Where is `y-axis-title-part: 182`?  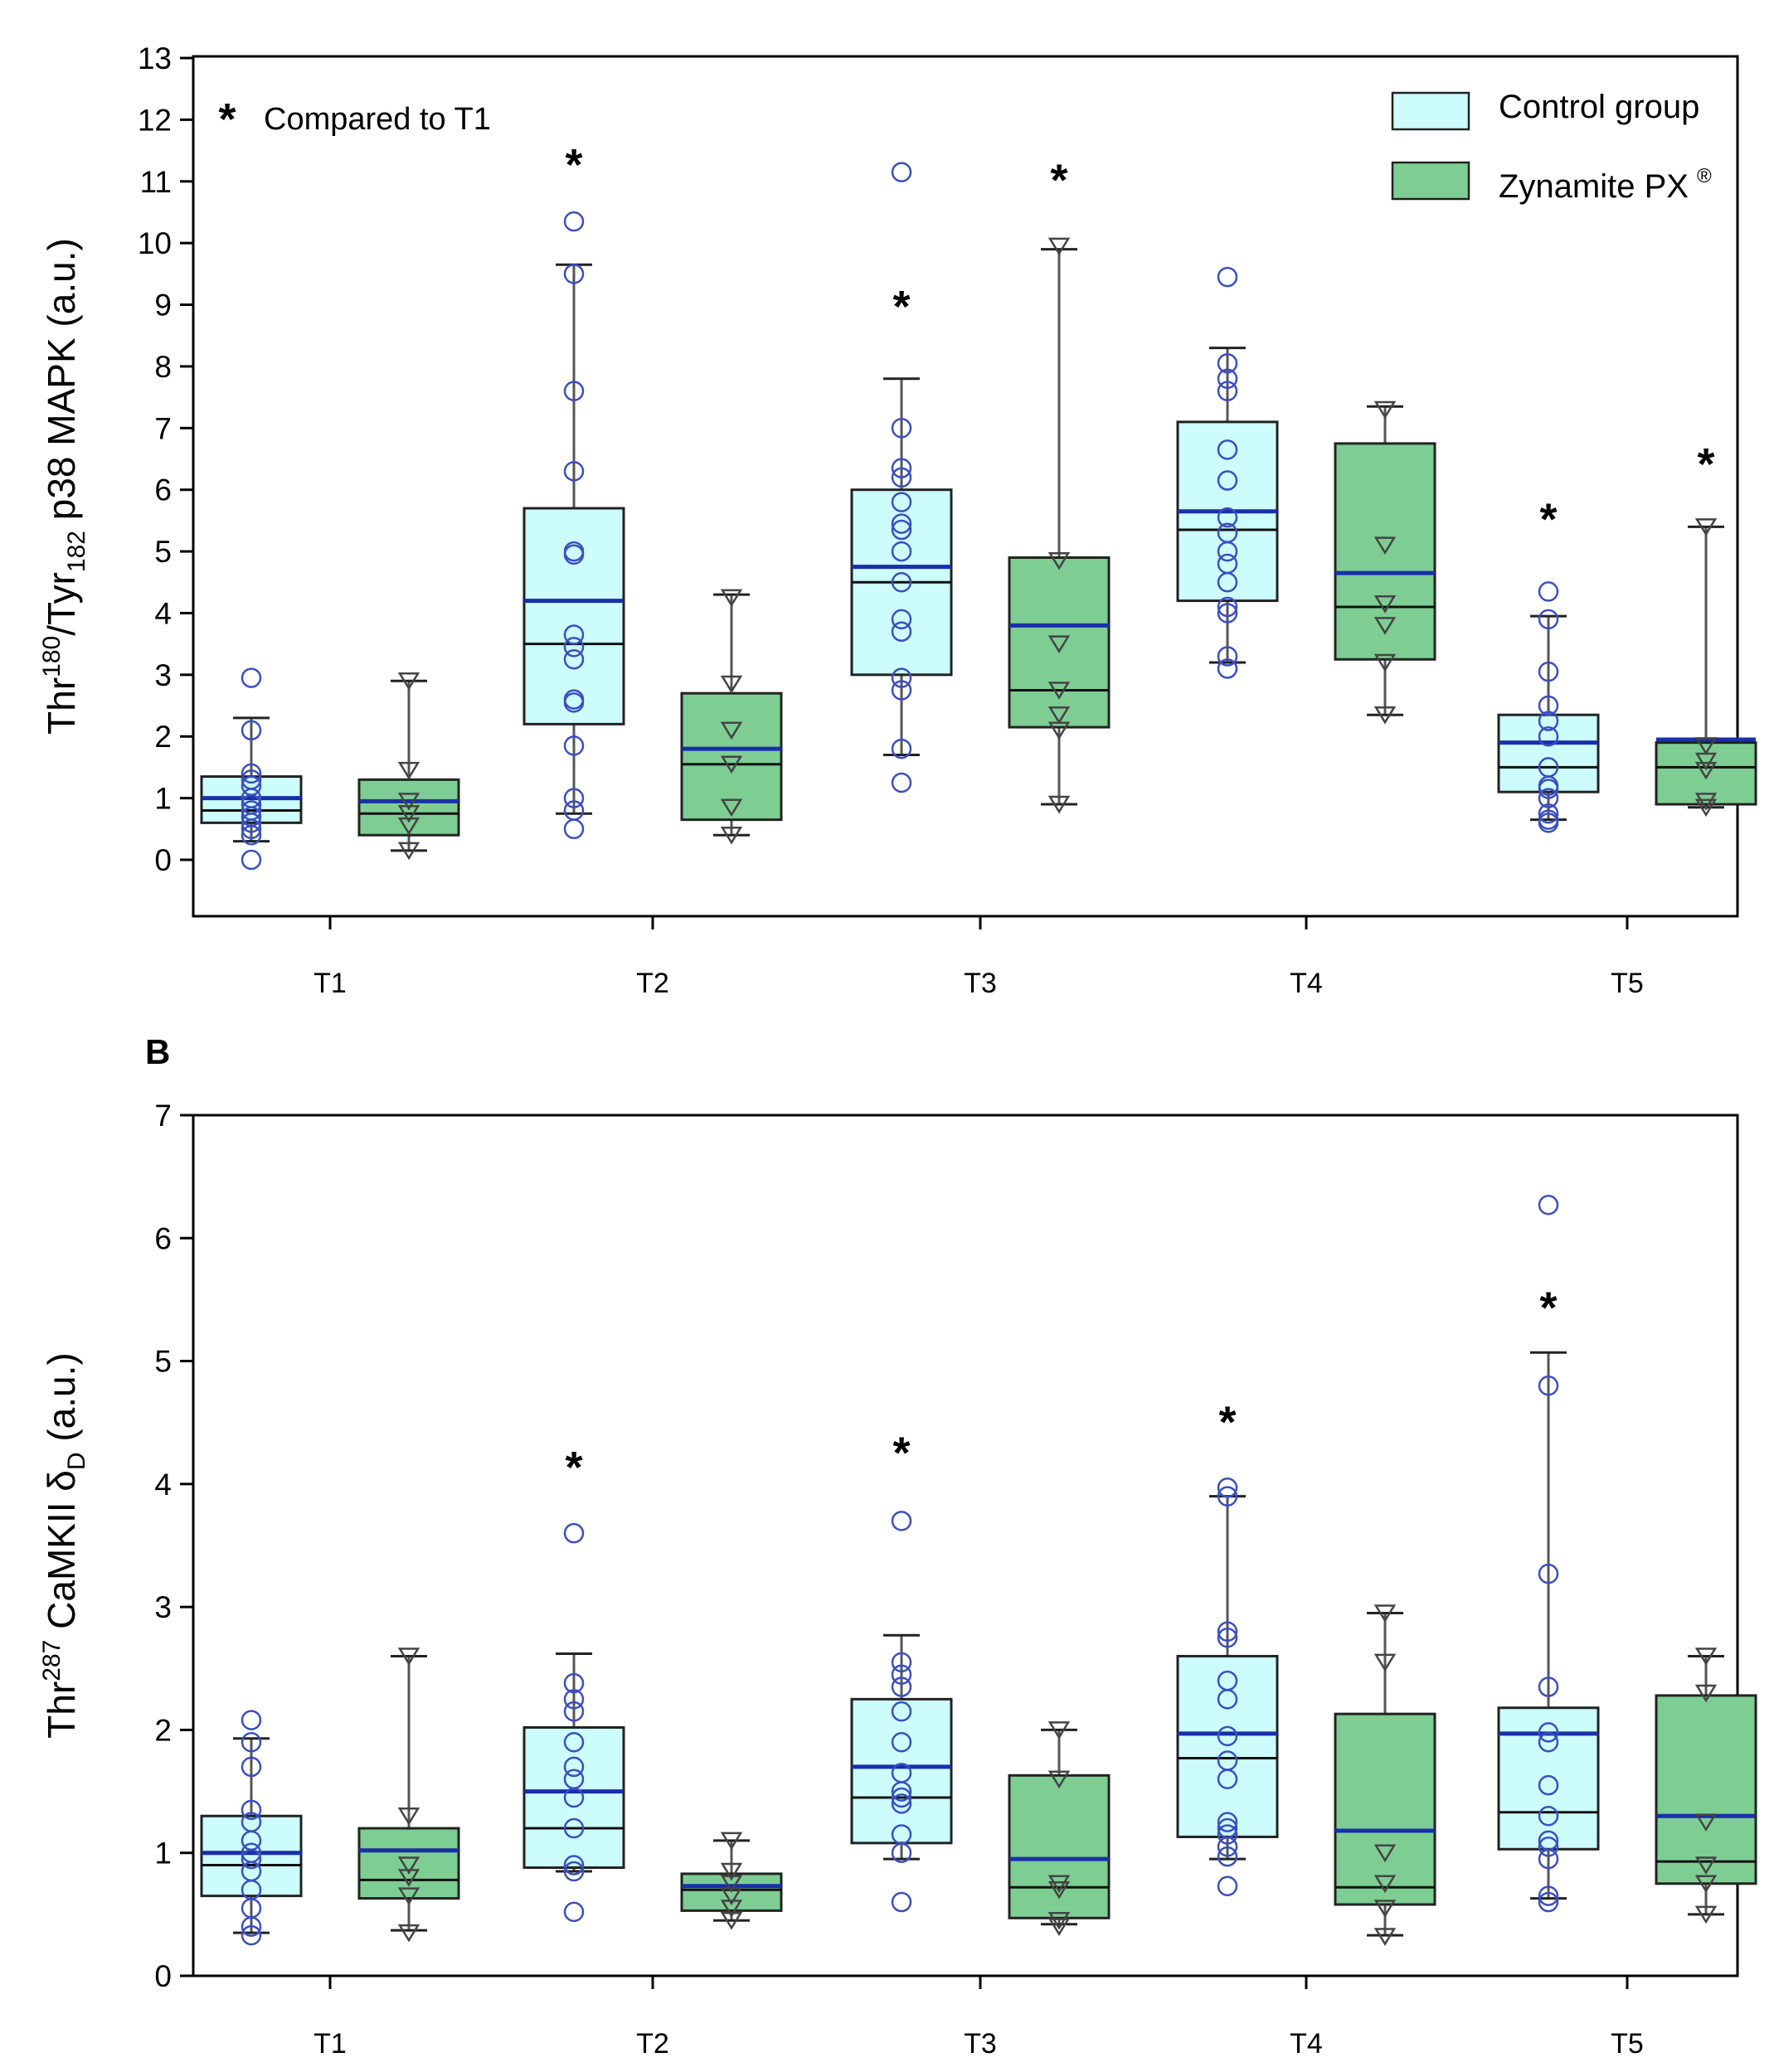 y-axis-title-part: 182 is located at coordinates (76, 552).